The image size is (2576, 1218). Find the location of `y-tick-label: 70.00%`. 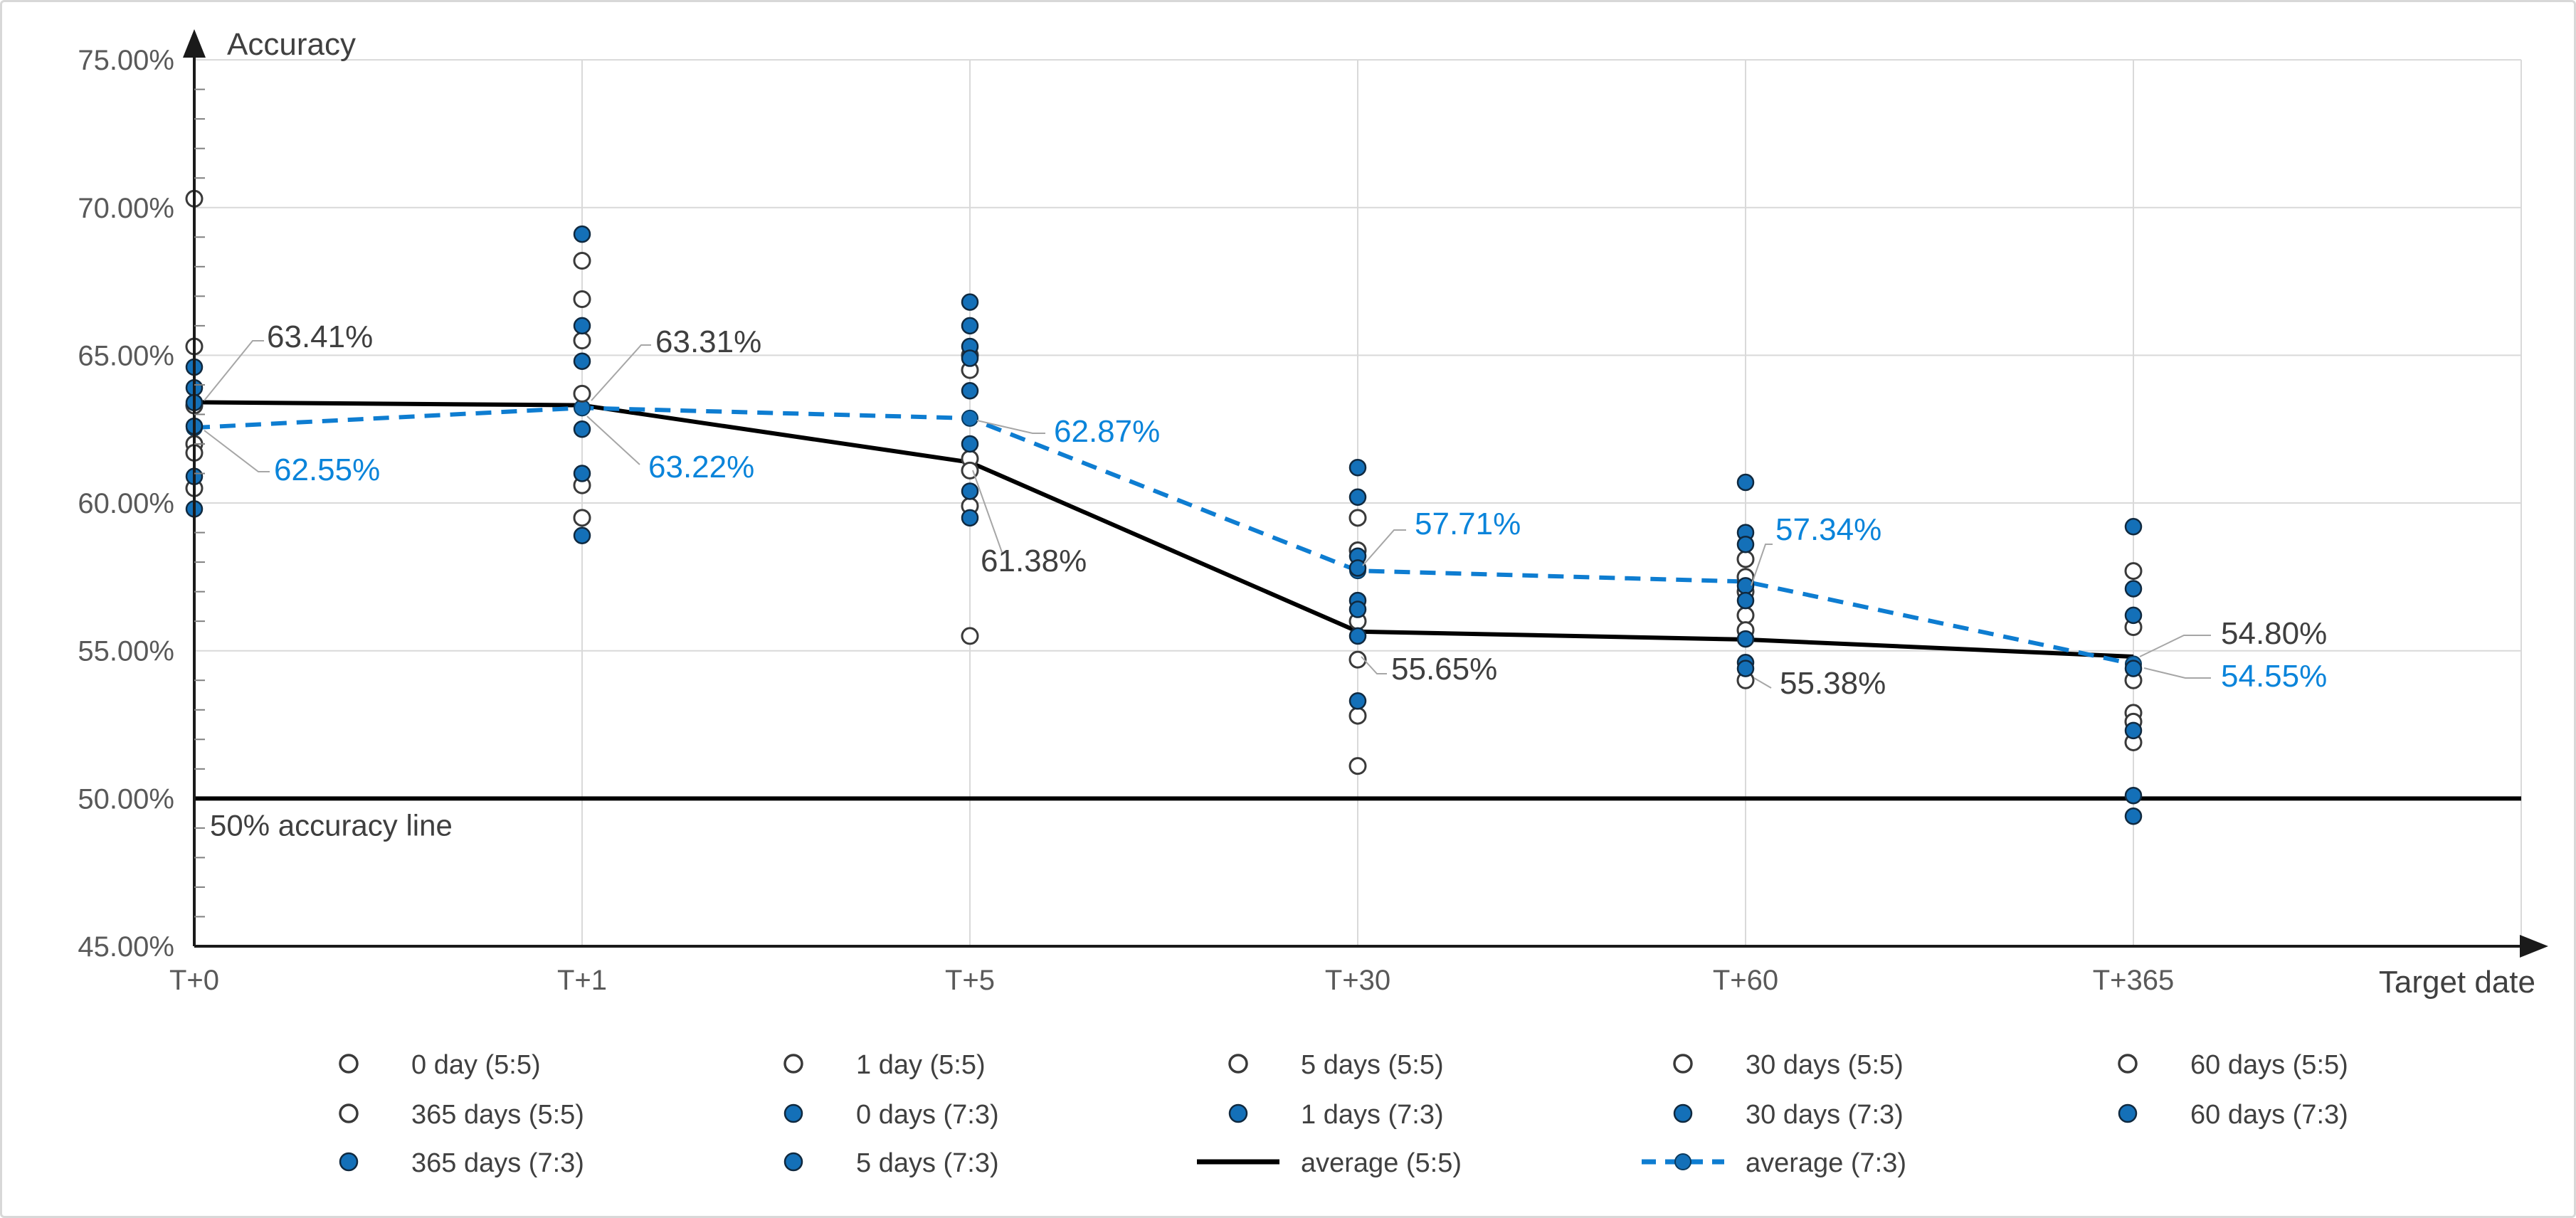

y-tick-label: 70.00% is located at coordinates (126, 209).